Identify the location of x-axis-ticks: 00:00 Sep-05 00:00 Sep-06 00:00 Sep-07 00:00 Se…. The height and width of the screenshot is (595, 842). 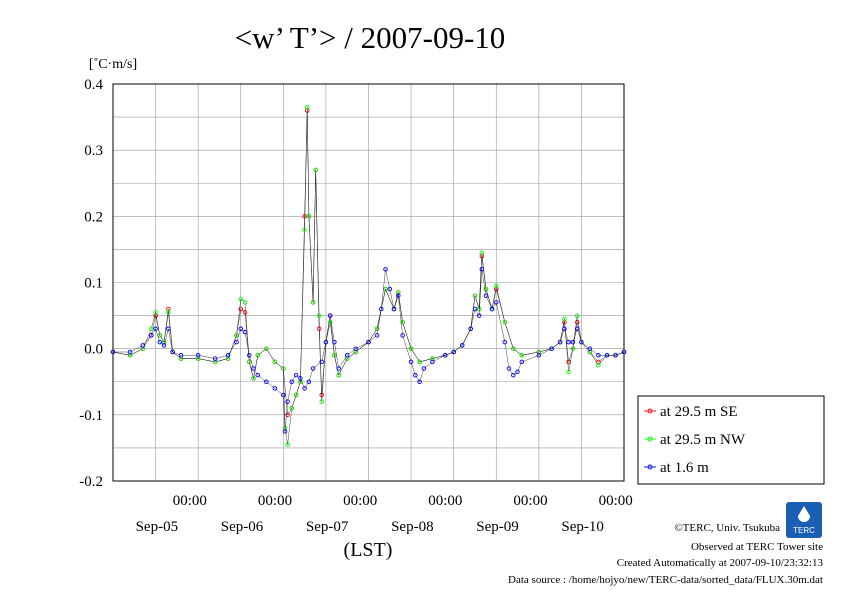
(384, 514).